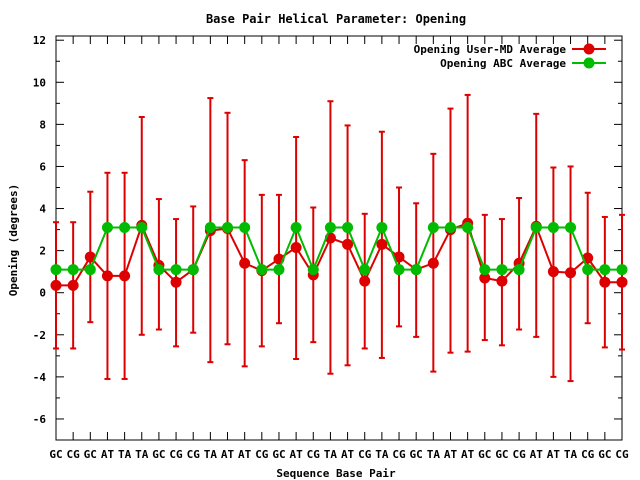 The image size is (640, 480). Describe the element at coordinates (42, 166) in the screenshot. I see `y-tick-label: 6` at that location.